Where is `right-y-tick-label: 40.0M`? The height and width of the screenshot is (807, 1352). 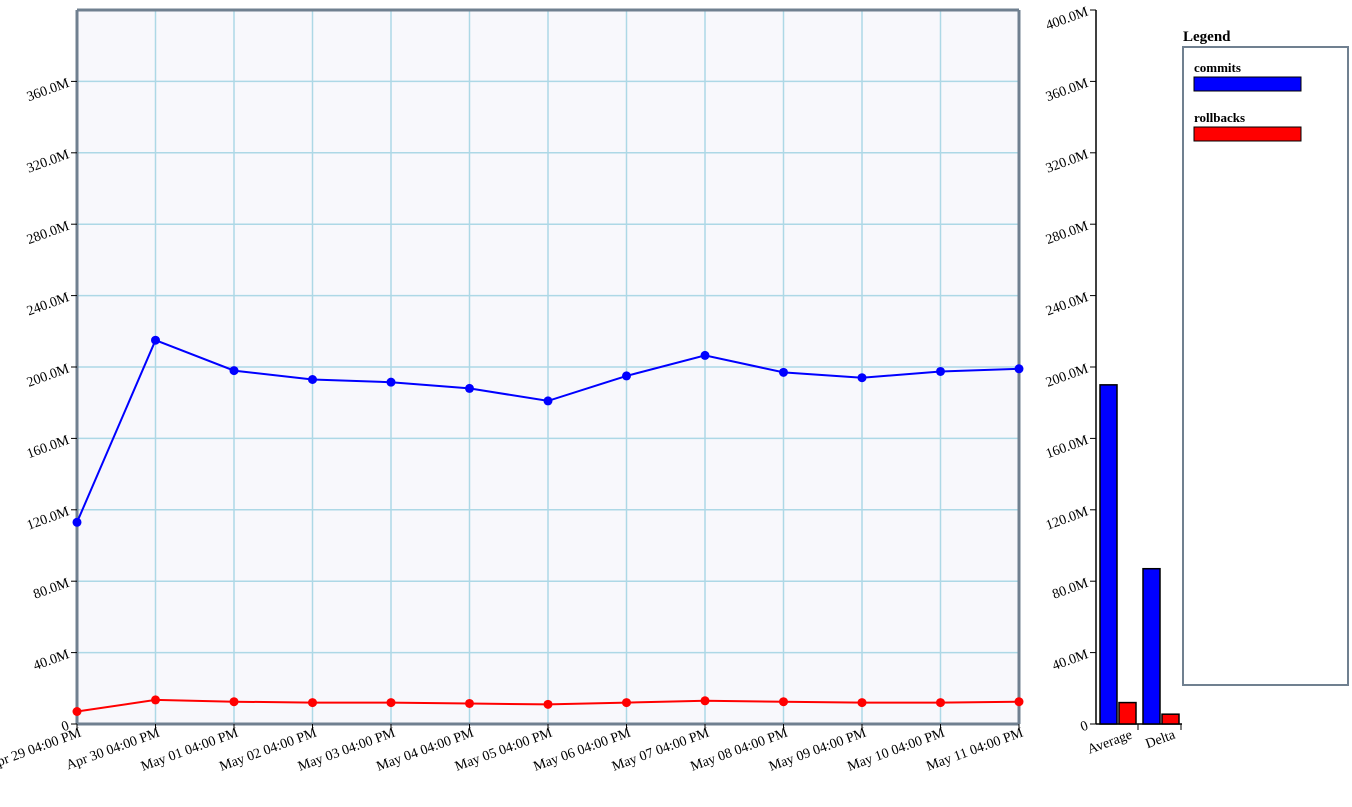
right-y-tick-label: 40.0M is located at coordinates (1071, 660).